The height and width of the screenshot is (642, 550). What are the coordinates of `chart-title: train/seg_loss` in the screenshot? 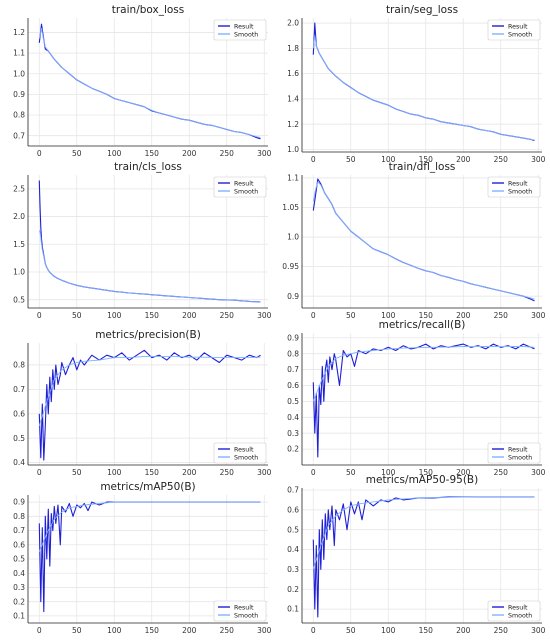 It's located at (422, 10).